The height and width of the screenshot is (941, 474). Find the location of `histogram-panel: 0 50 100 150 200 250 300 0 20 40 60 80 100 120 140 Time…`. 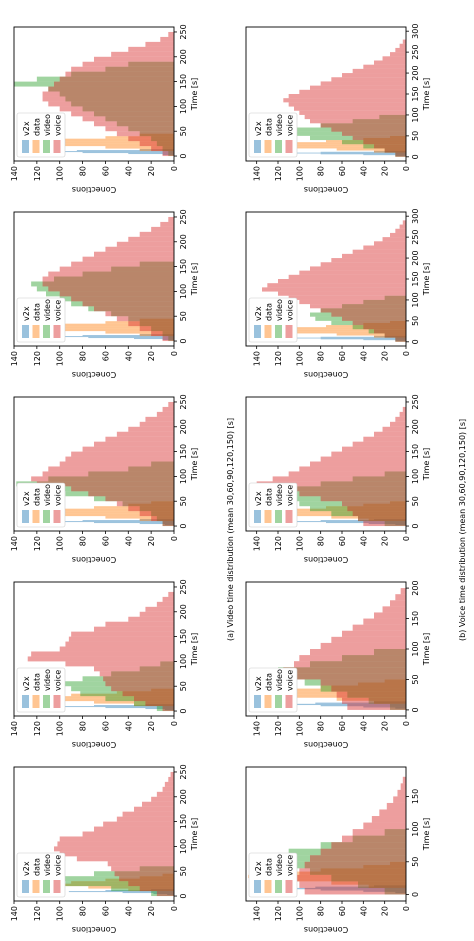

histogram-panel: 0 50 100 150 200 250 300 0 20 40 60 80 100 120 140 Time… is located at coordinates (336, 107).